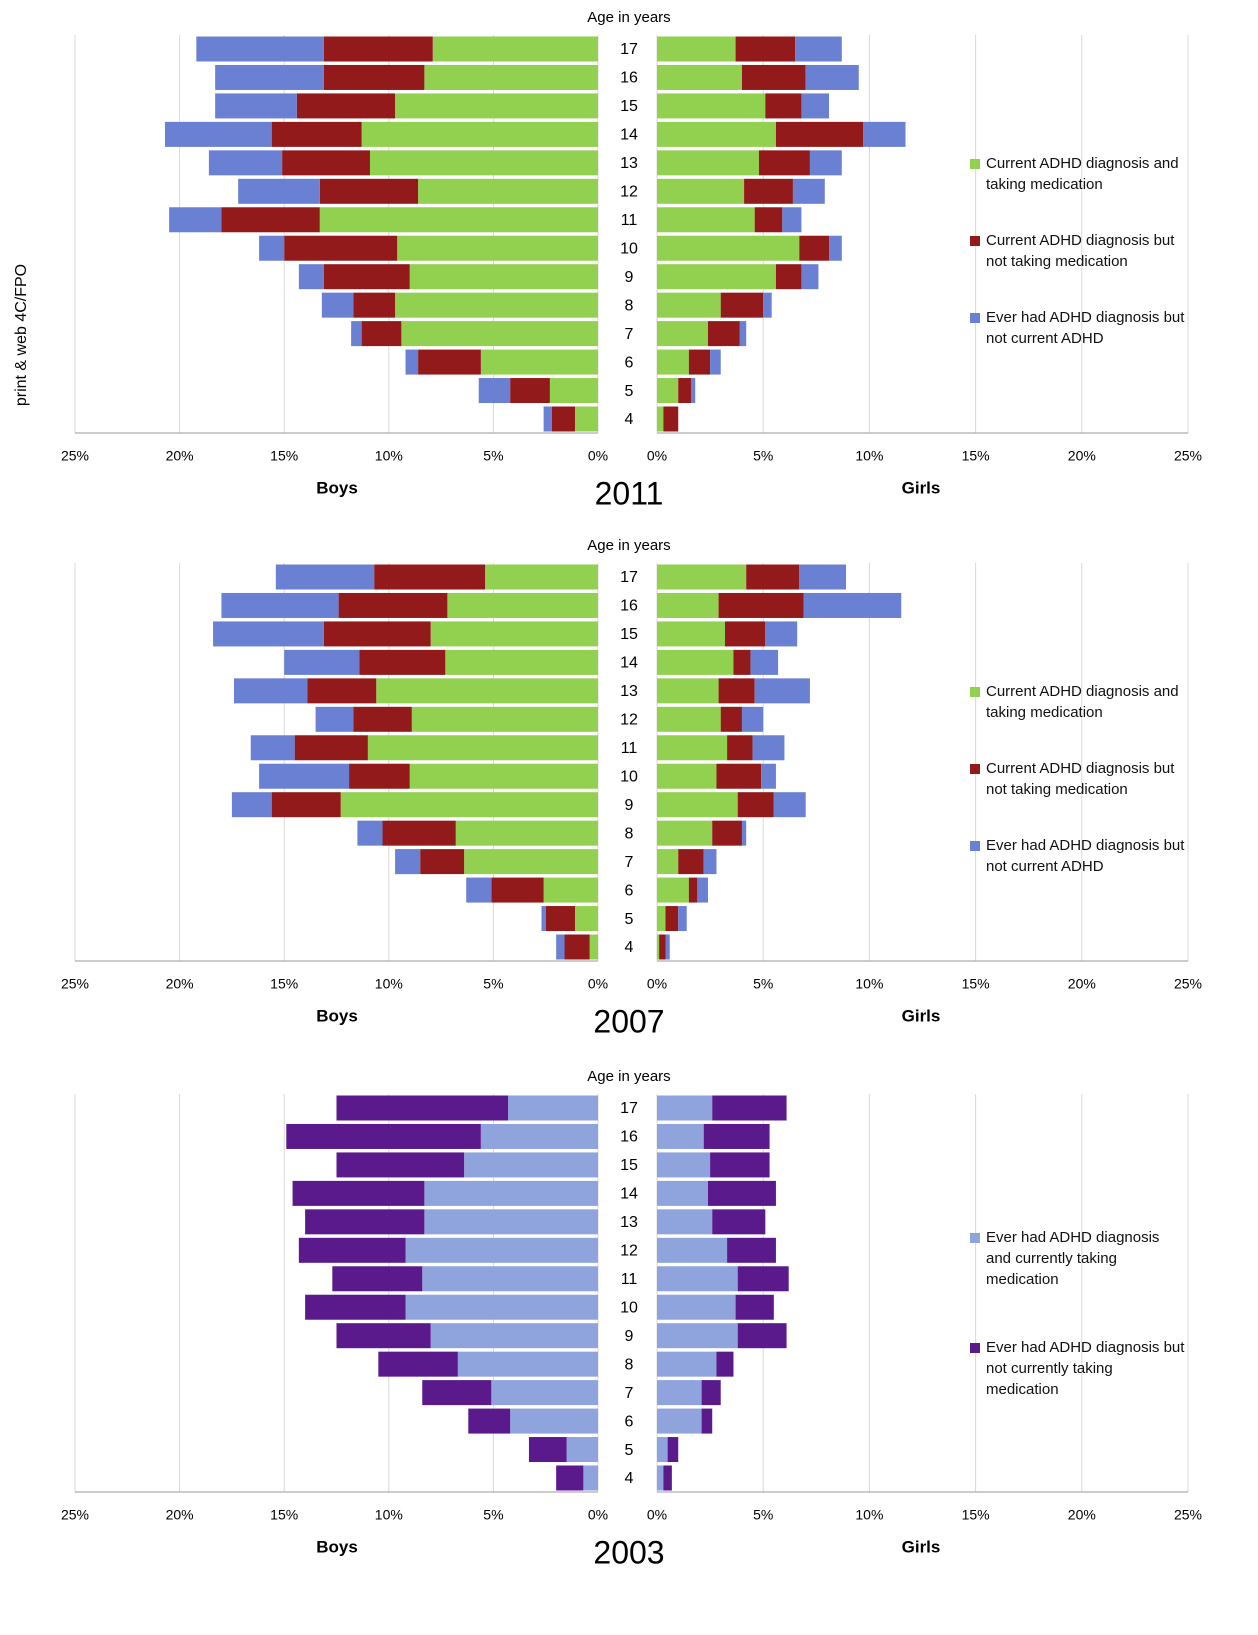 Image resolution: width=1258 pixels, height=1635 pixels. Describe the element at coordinates (180, 984) in the screenshot. I see `x-tick-label: 20%` at that location.